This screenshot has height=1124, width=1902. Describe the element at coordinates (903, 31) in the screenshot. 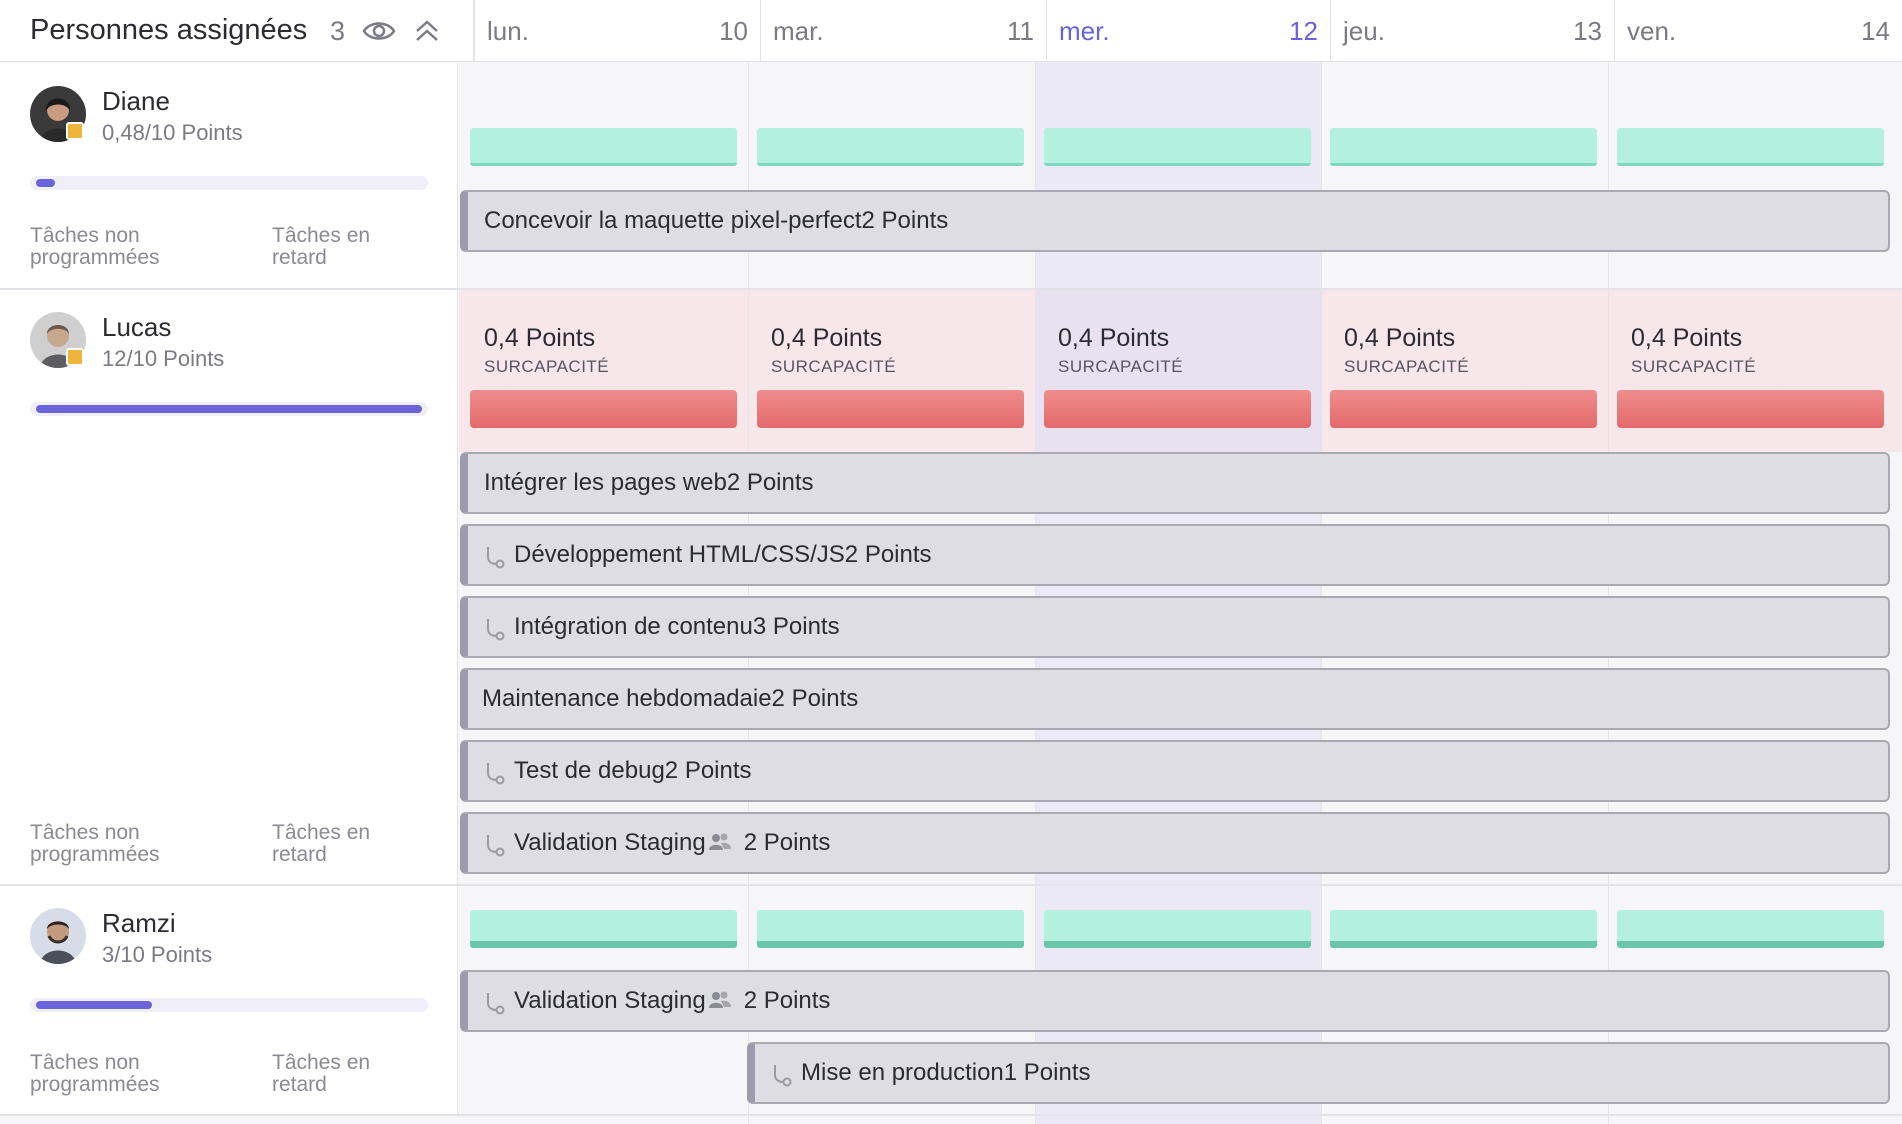

I see `day-header-tue: mar. 11` at that location.